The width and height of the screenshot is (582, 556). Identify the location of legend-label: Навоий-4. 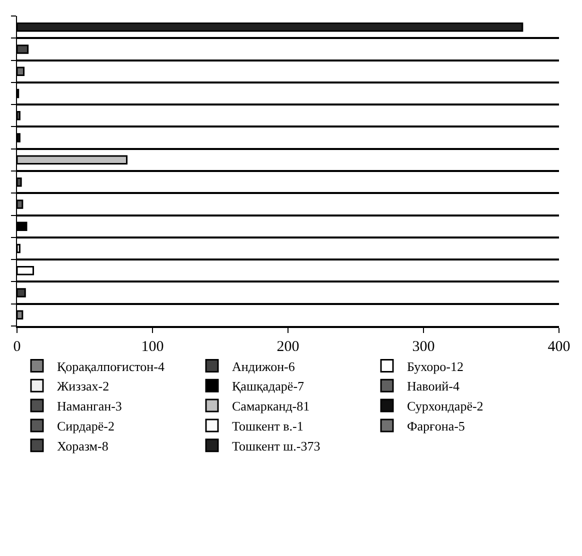
(433, 386).